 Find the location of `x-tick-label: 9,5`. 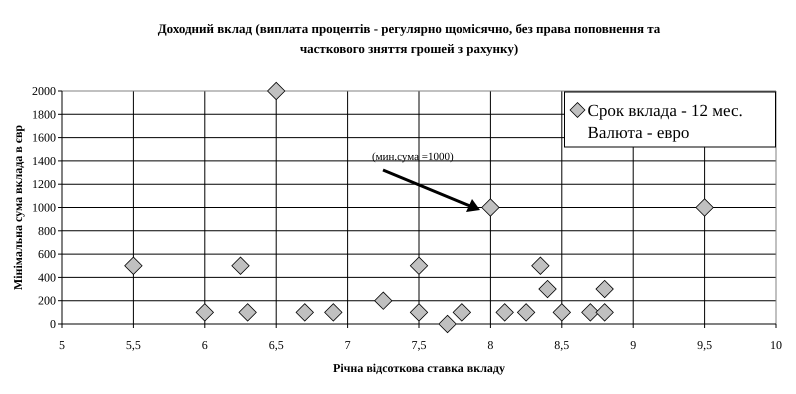

x-tick-label: 9,5 is located at coordinates (704, 345).